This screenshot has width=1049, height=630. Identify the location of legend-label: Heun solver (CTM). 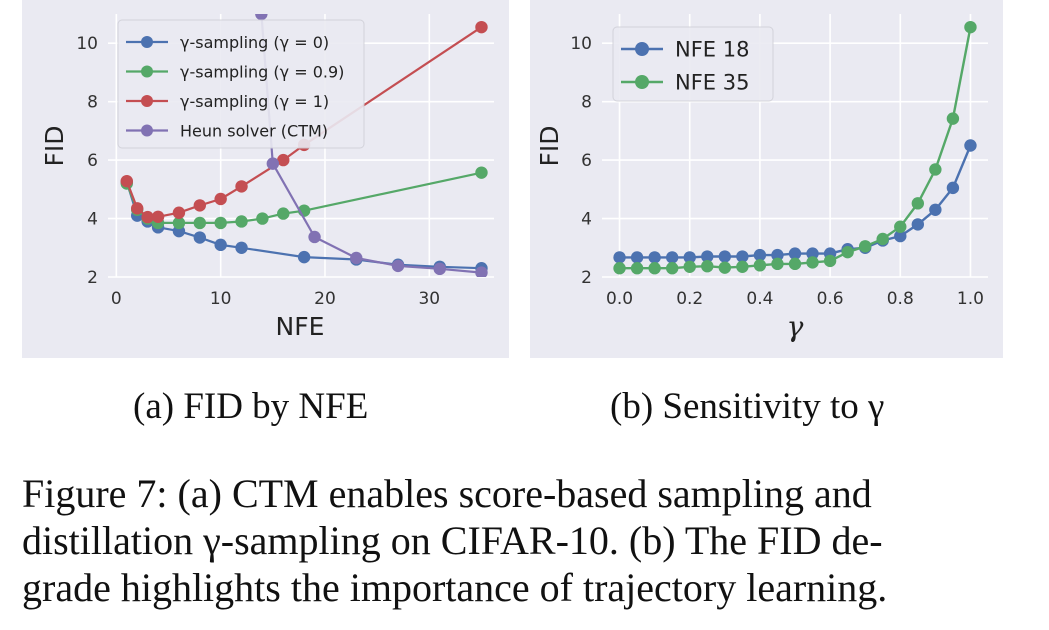
(254, 130).